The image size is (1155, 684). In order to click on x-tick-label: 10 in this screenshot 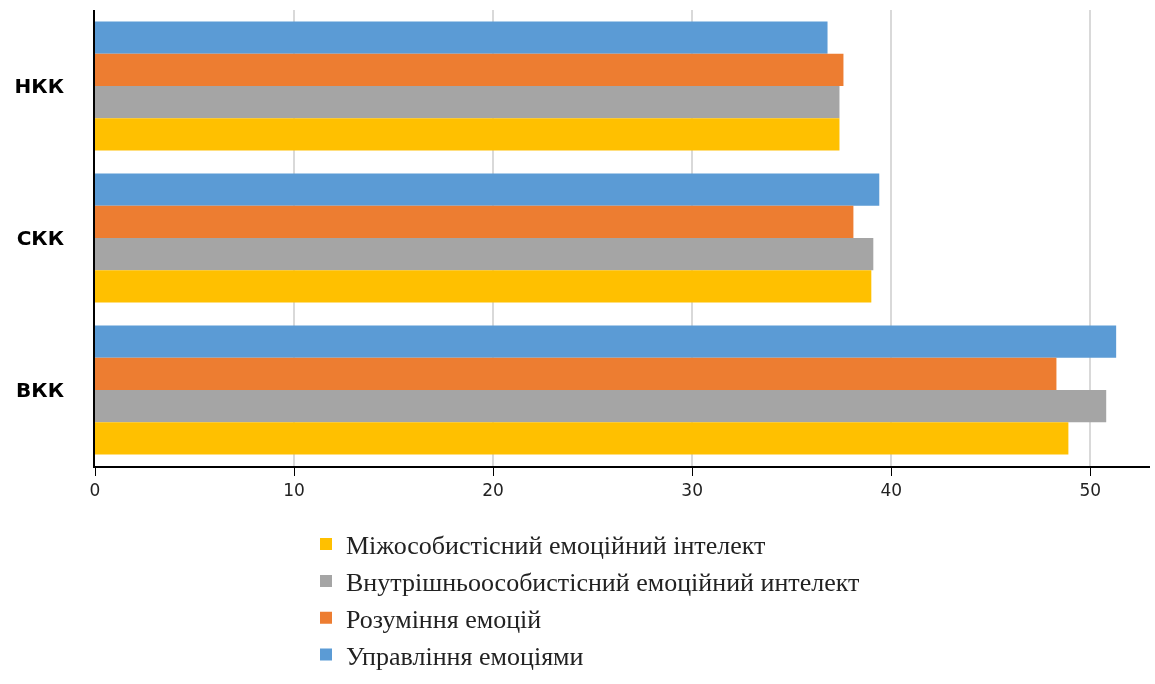, I will do `click(294, 490)`.